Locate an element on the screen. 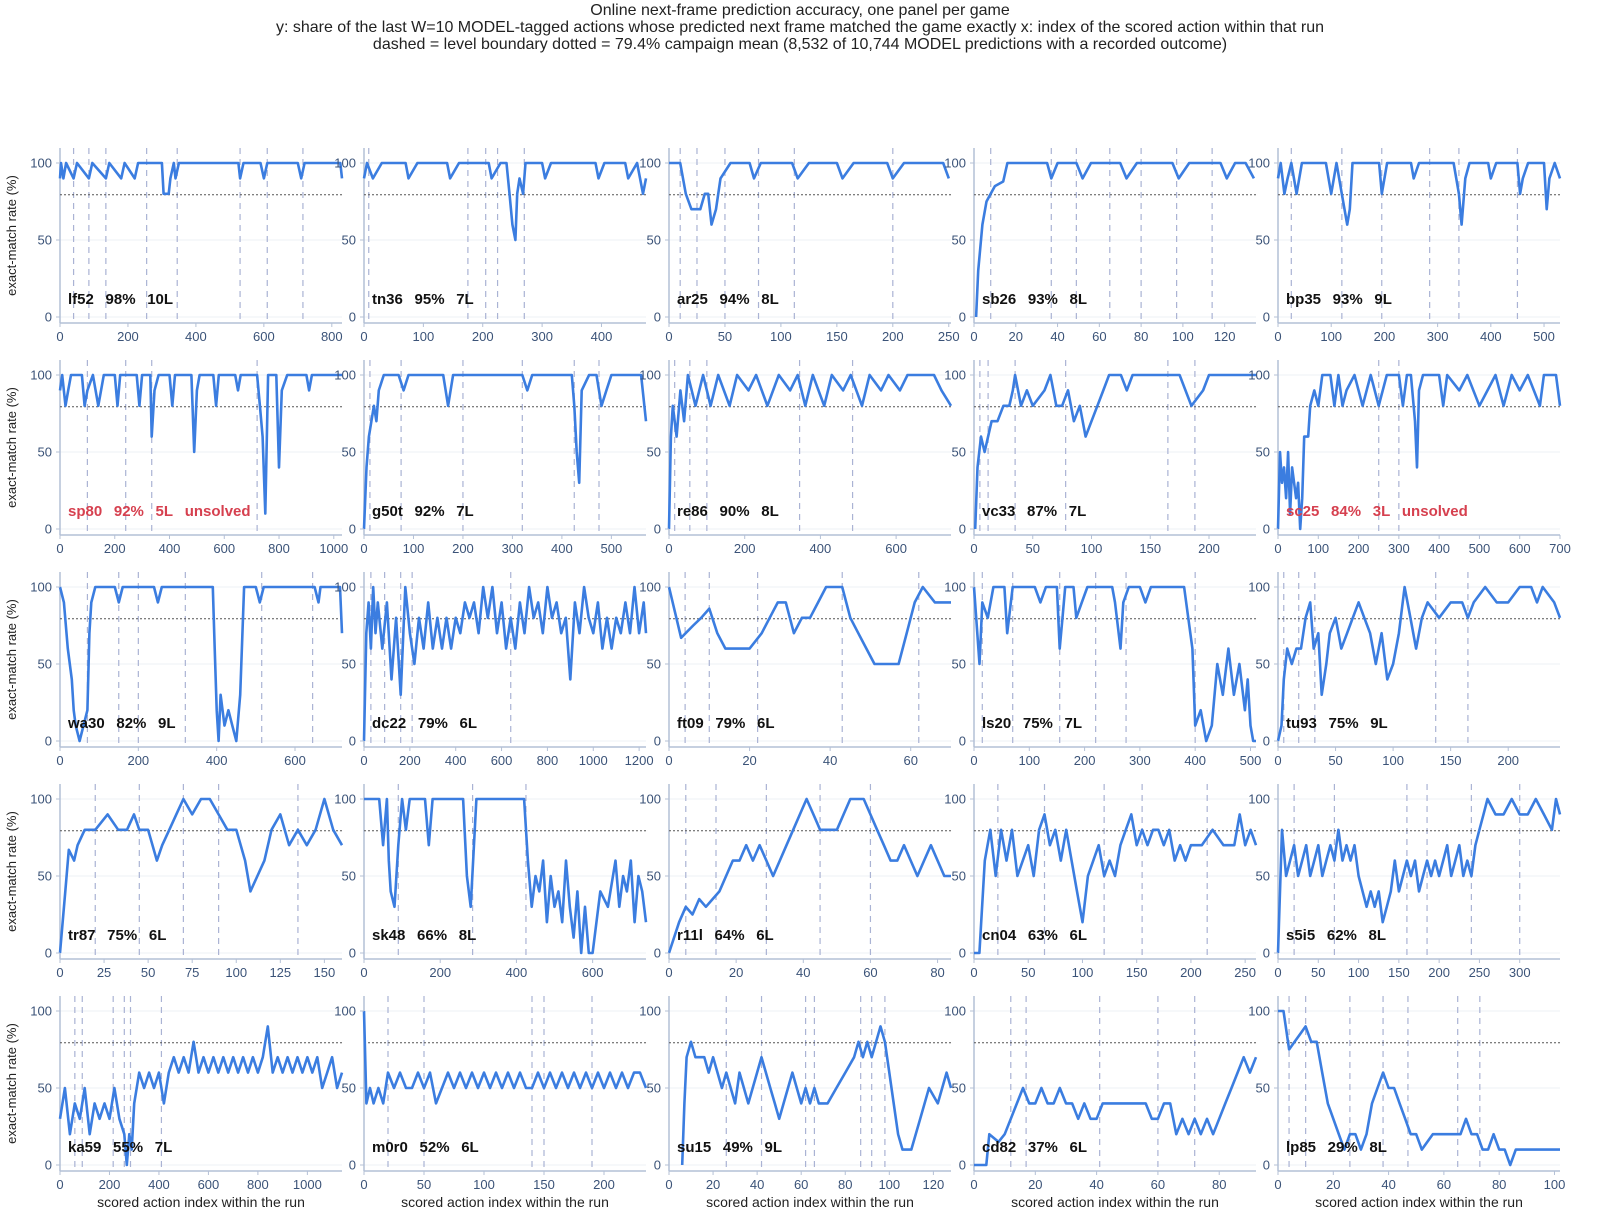 The image size is (1600, 1222). panel-tu93: 0 50 100 0 50 100 150 200 tu93 75% 9L is located at coordinates (1405, 670).